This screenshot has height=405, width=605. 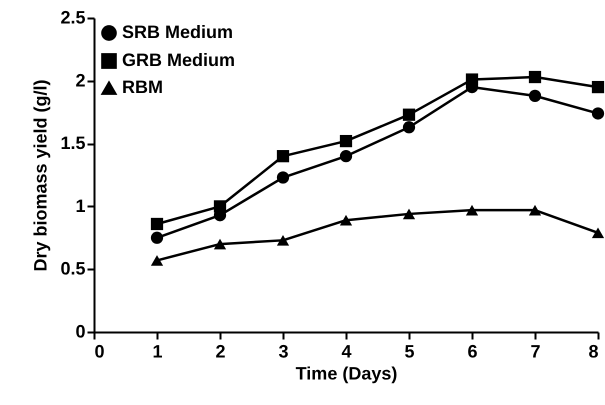 I want to click on x-tick-label: 1, so click(x=157, y=352).